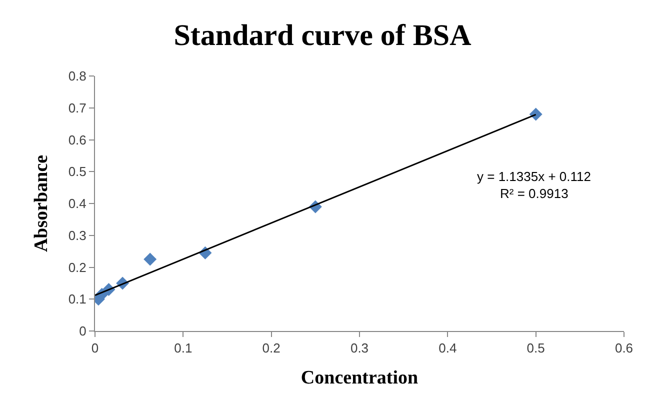 The width and height of the screenshot is (645, 401). I want to click on annotation: R² = 0.9913, so click(534, 193).